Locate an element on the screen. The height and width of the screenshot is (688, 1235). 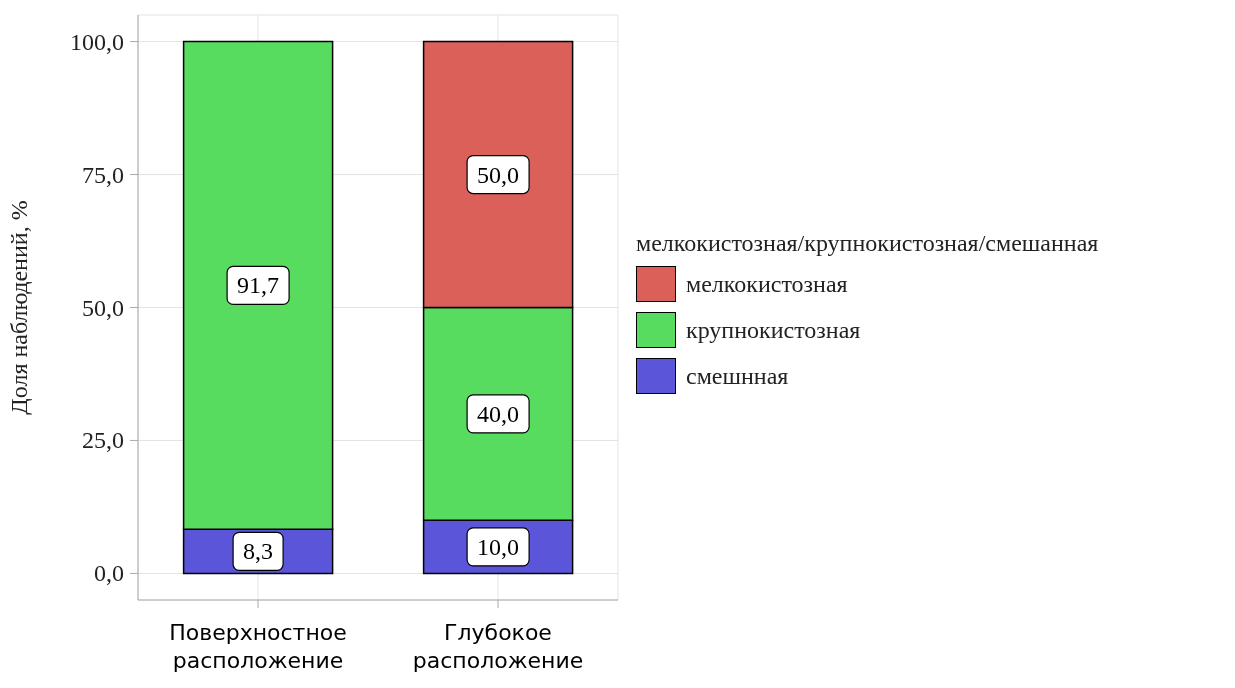
y-tick-label: 75,0 is located at coordinates (103, 174).